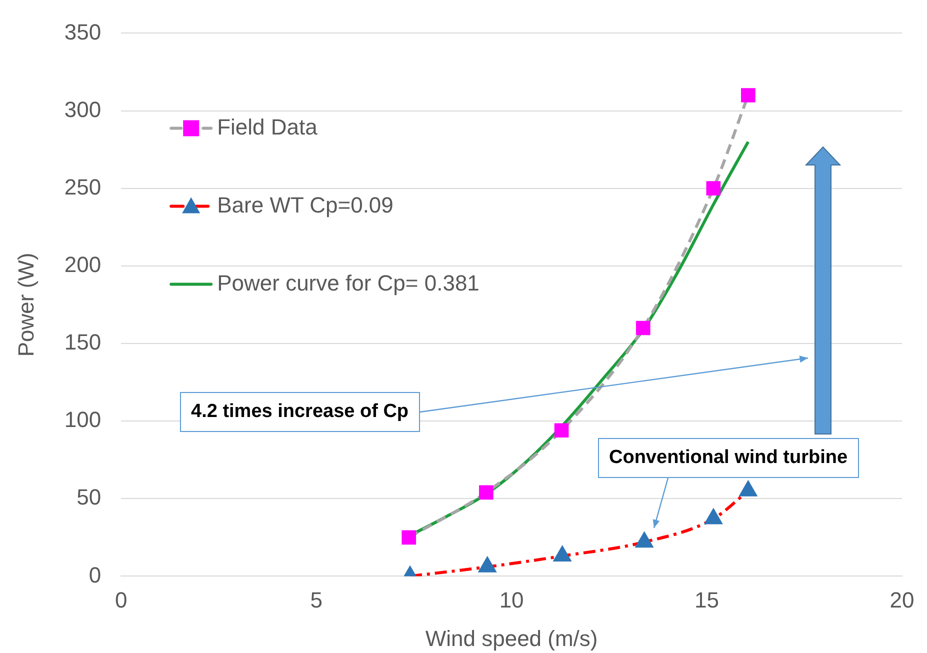  Describe the element at coordinates (707, 599) in the screenshot. I see `x-tick-label: 15` at that location.